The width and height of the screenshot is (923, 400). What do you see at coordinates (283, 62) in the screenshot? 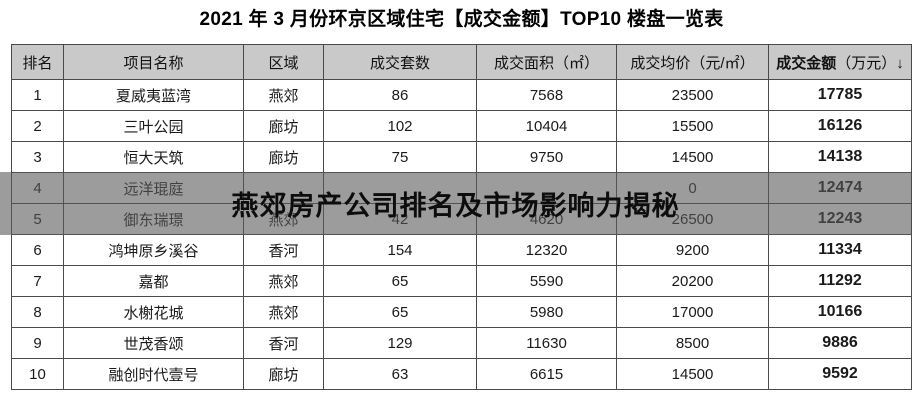
I see `column-header-region: 区域` at bounding box center [283, 62].